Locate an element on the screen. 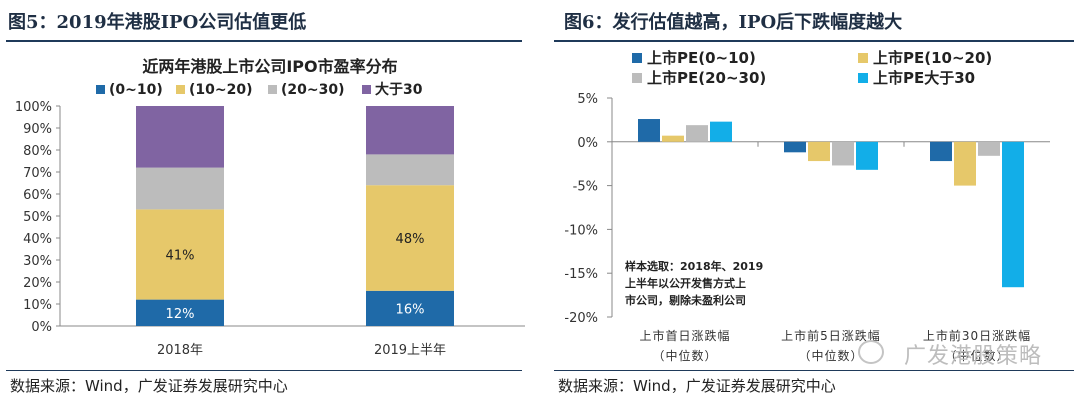  data-label: 12% is located at coordinates (180, 314).